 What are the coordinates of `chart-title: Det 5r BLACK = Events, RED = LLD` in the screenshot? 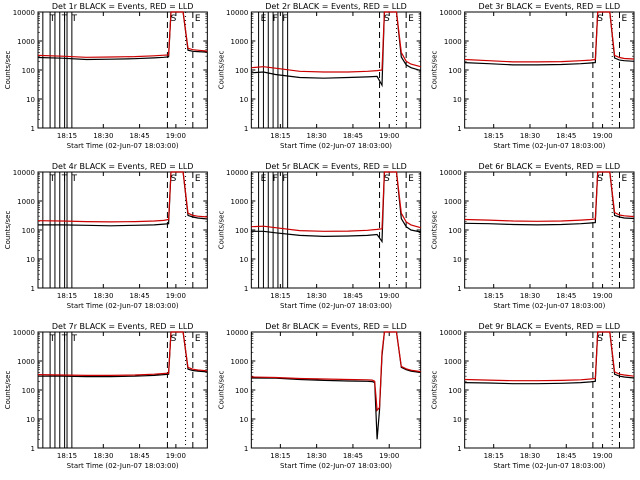 It's located at (336, 166).